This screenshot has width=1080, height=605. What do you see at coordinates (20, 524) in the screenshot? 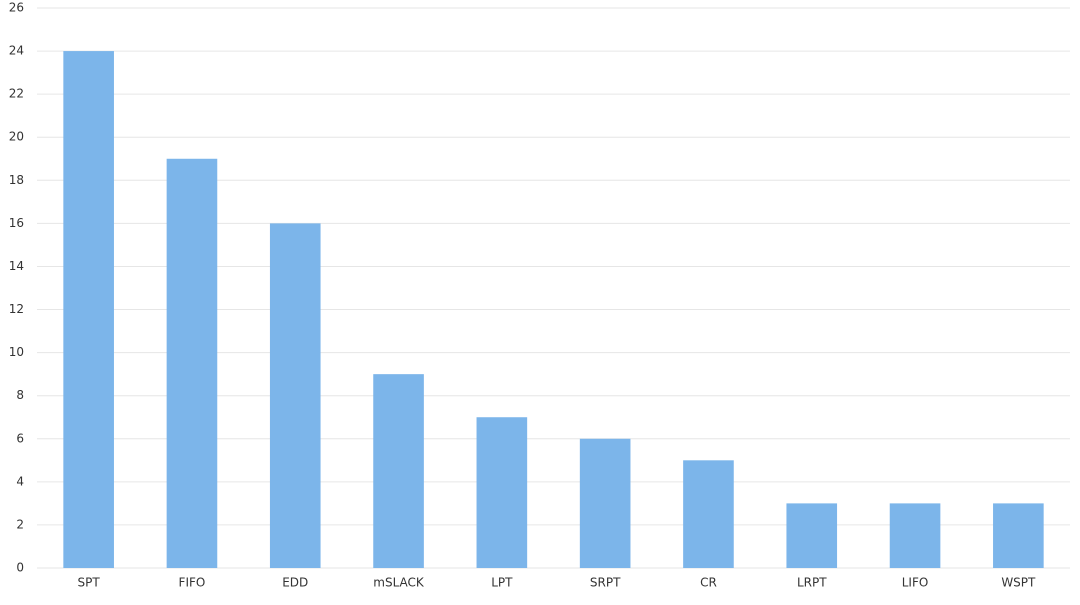
I see `y-tick-label: 2` at bounding box center [20, 524].